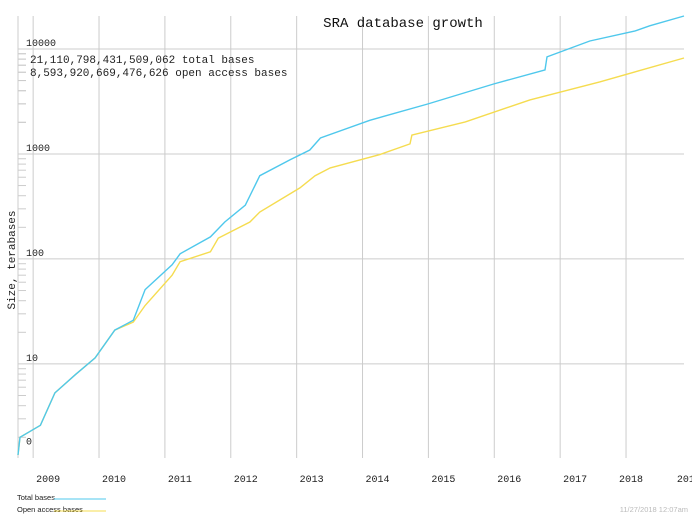 The width and height of the screenshot is (692, 519). Describe the element at coordinates (158, 74) in the screenshot. I see `open-bases-annotation: 8,593,920,669,476,626 open access bases` at that location.